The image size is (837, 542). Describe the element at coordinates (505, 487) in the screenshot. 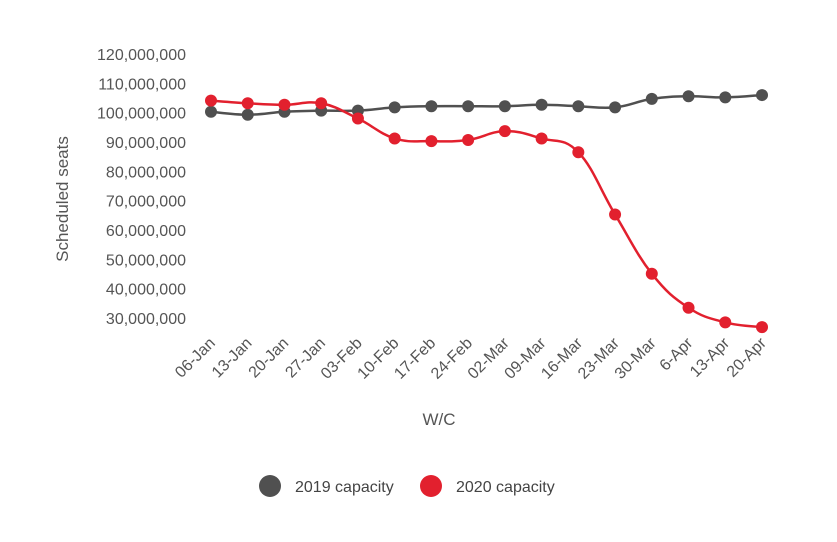

I see `legend-label-2020: 2020 capacity` at that location.